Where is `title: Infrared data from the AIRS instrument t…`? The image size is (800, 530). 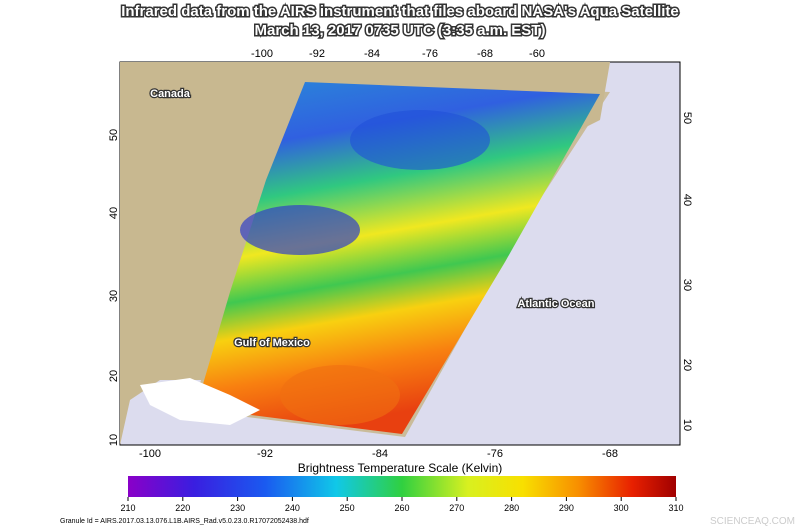 title: Infrared data from the AIRS instrument t… is located at coordinates (400, 11).